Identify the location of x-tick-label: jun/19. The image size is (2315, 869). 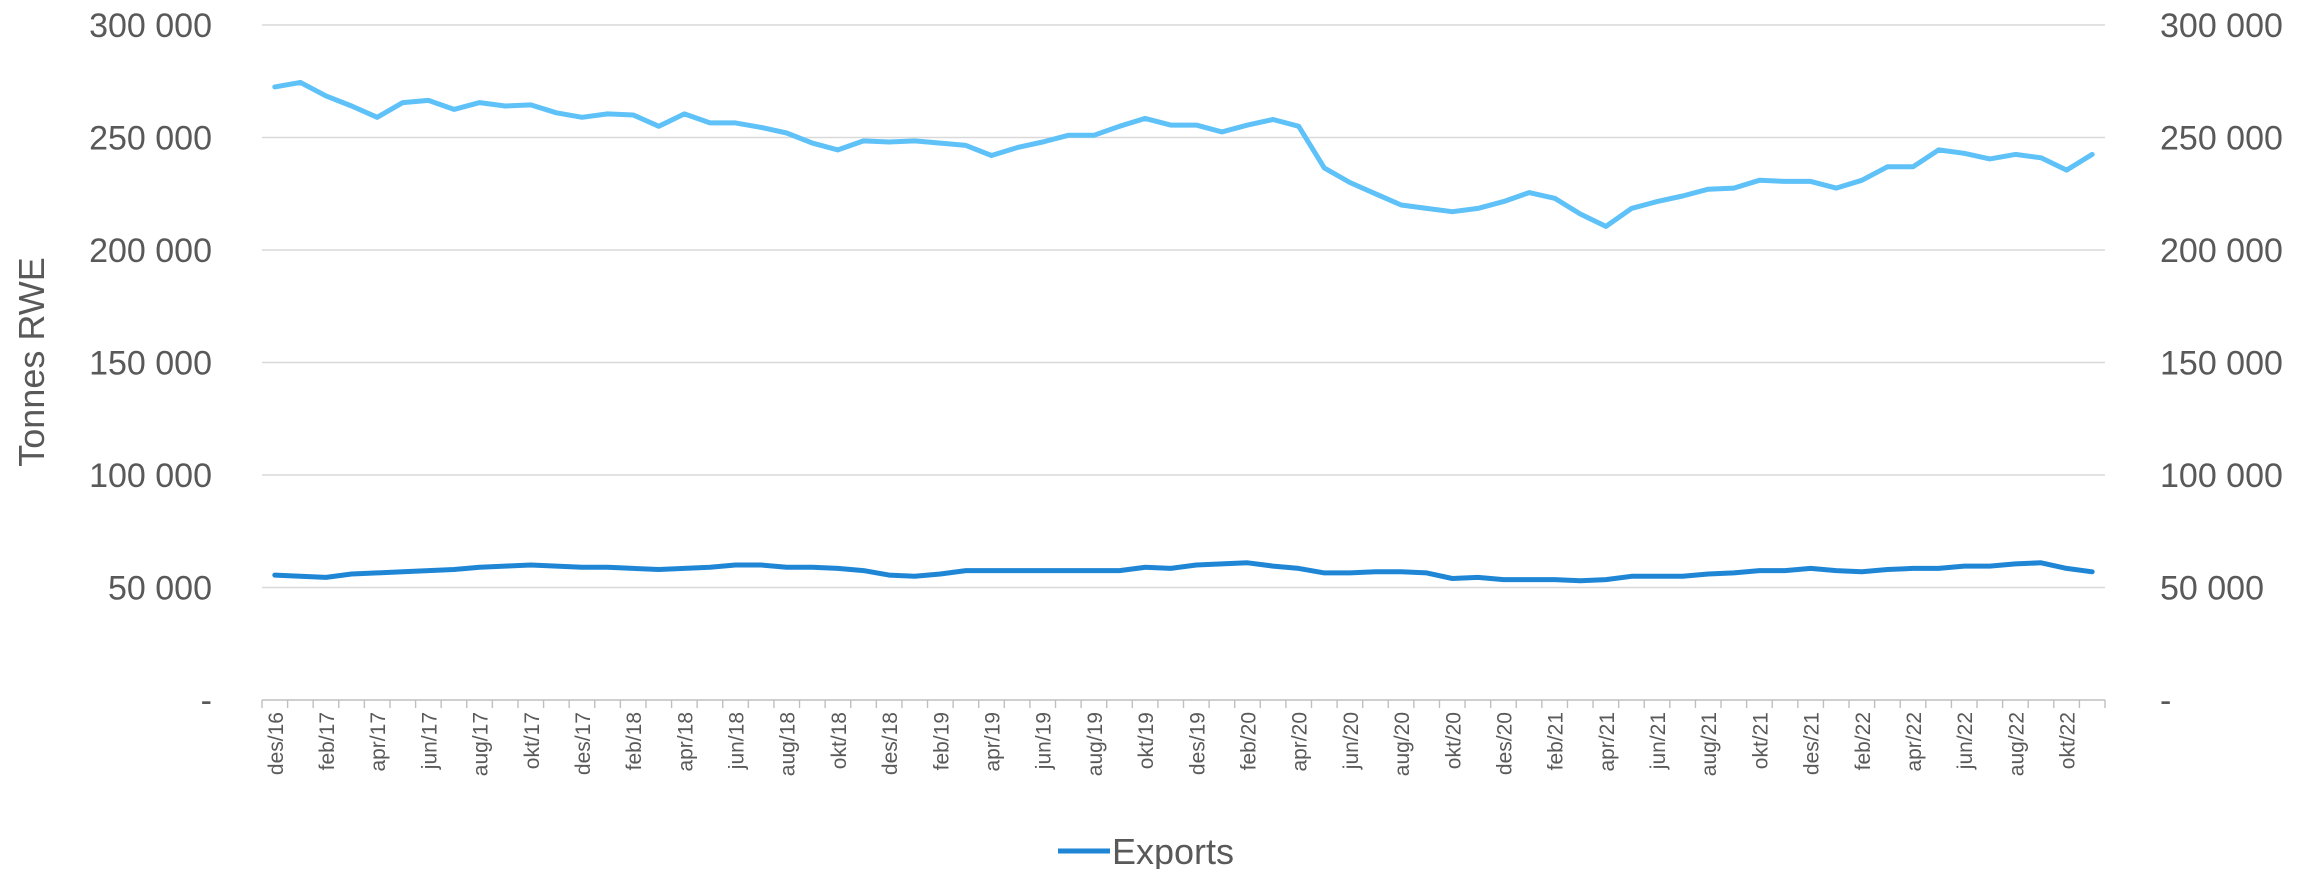
(1044, 741).